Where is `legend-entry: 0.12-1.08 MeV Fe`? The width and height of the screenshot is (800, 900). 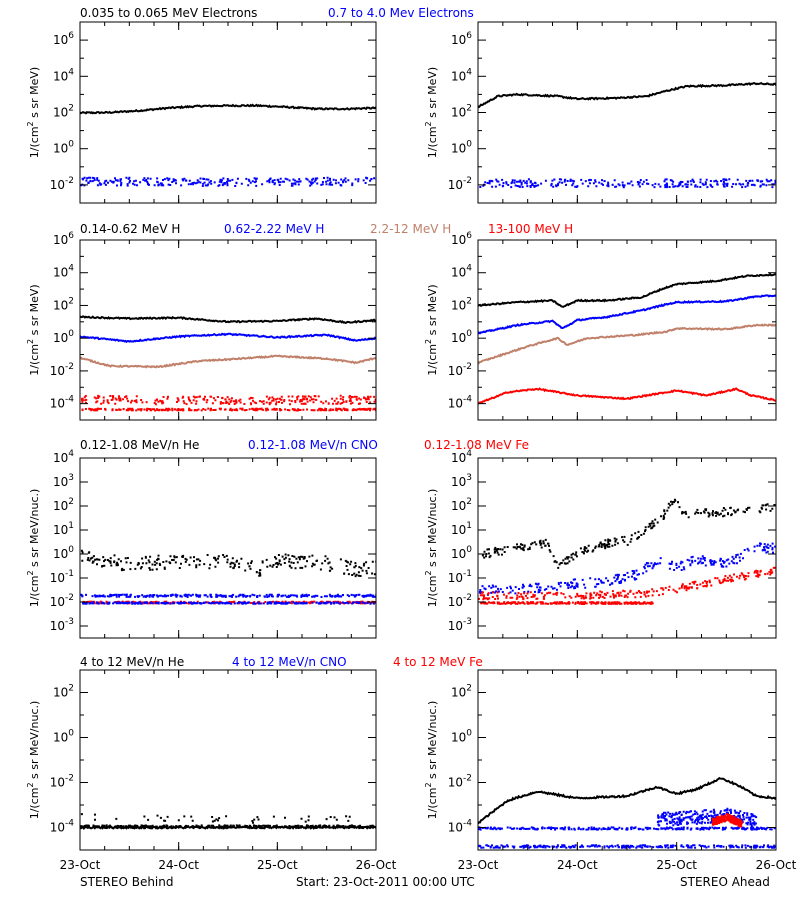 legend-entry: 0.12-1.08 MeV Fe is located at coordinates (476, 445).